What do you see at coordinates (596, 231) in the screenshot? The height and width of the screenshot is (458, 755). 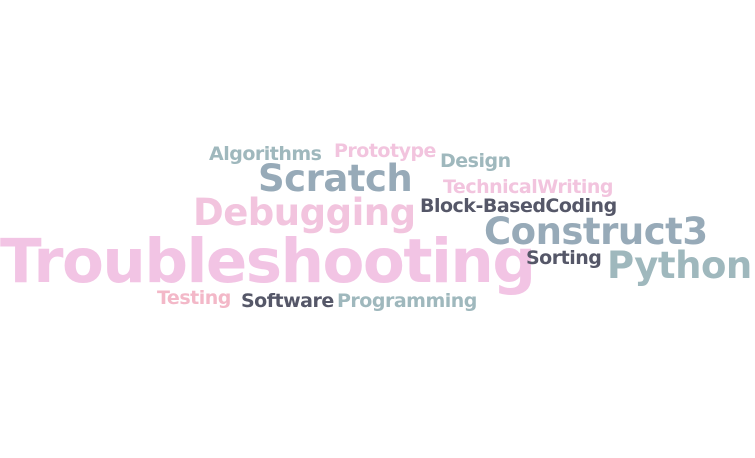 I see `word-construct3: Construct3` at bounding box center [596, 231].